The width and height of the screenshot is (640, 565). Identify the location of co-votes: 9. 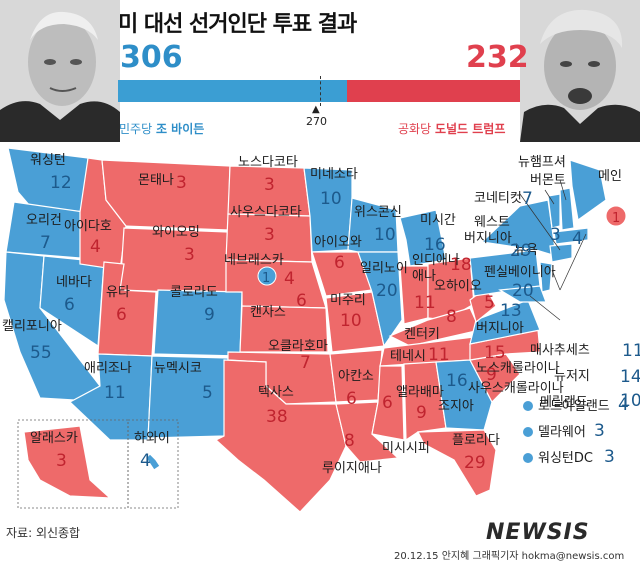
(209, 315).